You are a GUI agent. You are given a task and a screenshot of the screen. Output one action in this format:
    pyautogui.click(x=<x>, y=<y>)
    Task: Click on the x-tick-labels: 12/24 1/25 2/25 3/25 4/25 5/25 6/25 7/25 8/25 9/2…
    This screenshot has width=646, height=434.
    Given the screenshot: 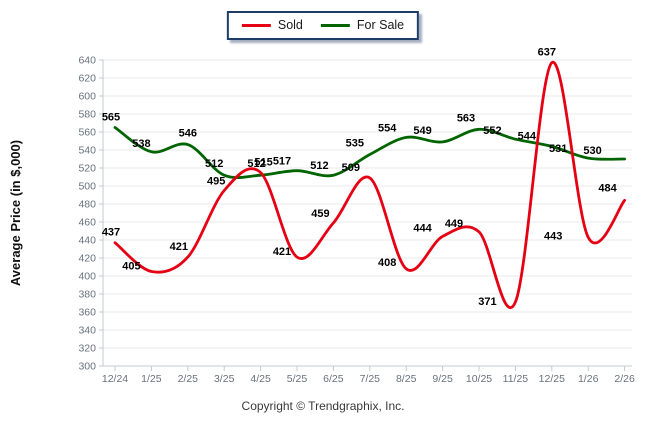 What is the action you would take?
    pyautogui.click(x=368, y=379)
    